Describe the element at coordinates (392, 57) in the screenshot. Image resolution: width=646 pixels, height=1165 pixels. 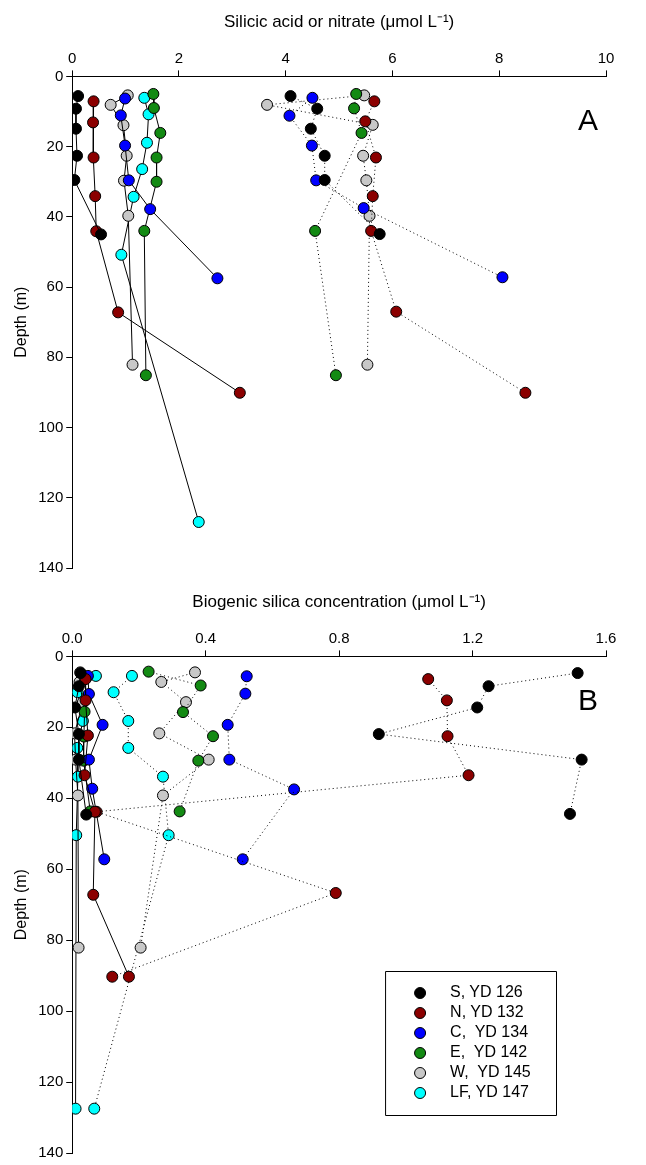
I see `x-tick-label: 6` at that location.